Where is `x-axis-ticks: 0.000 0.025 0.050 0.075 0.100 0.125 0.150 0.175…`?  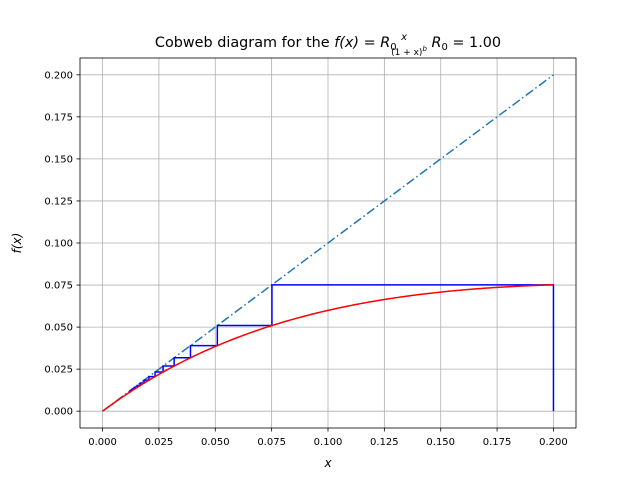
x-axis-ticks: 0.000 0.025 0.050 0.075 0.100 0.125 0.150 0.175… is located at coordinates (328, 438).